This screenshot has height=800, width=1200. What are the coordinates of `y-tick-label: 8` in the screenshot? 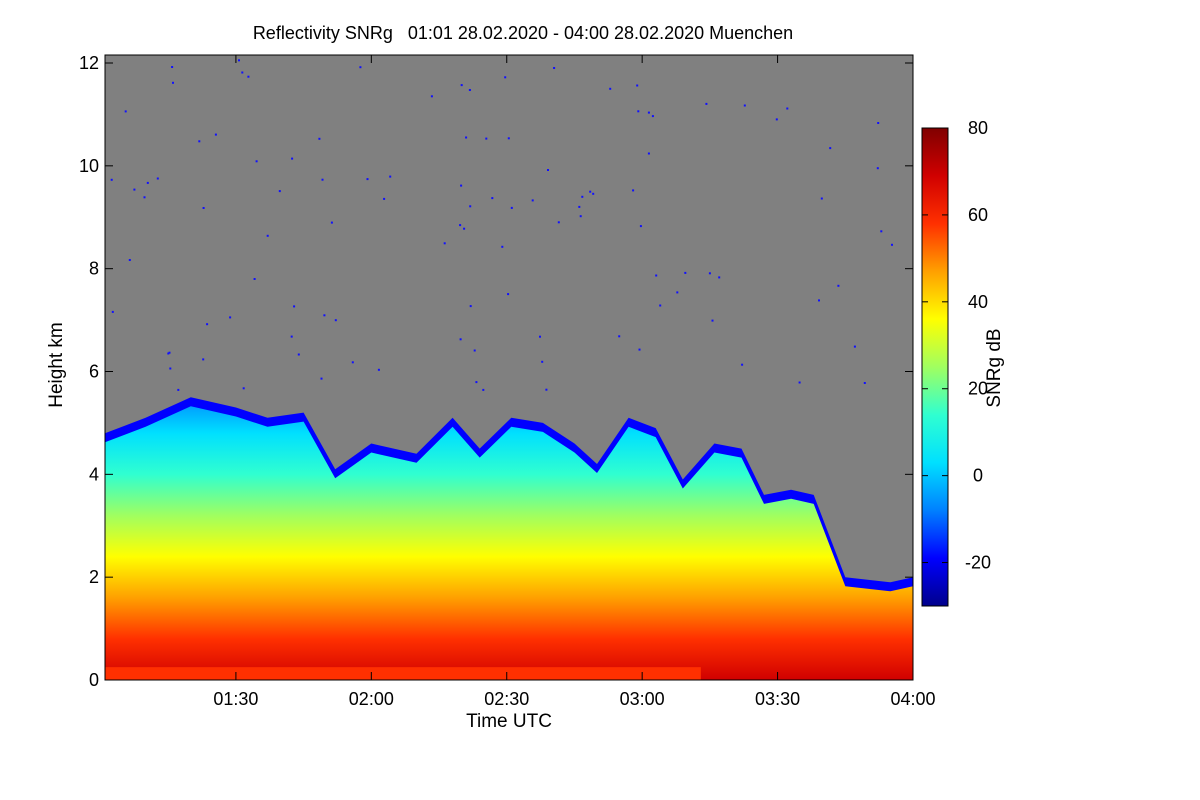 It's located at (94, 269).